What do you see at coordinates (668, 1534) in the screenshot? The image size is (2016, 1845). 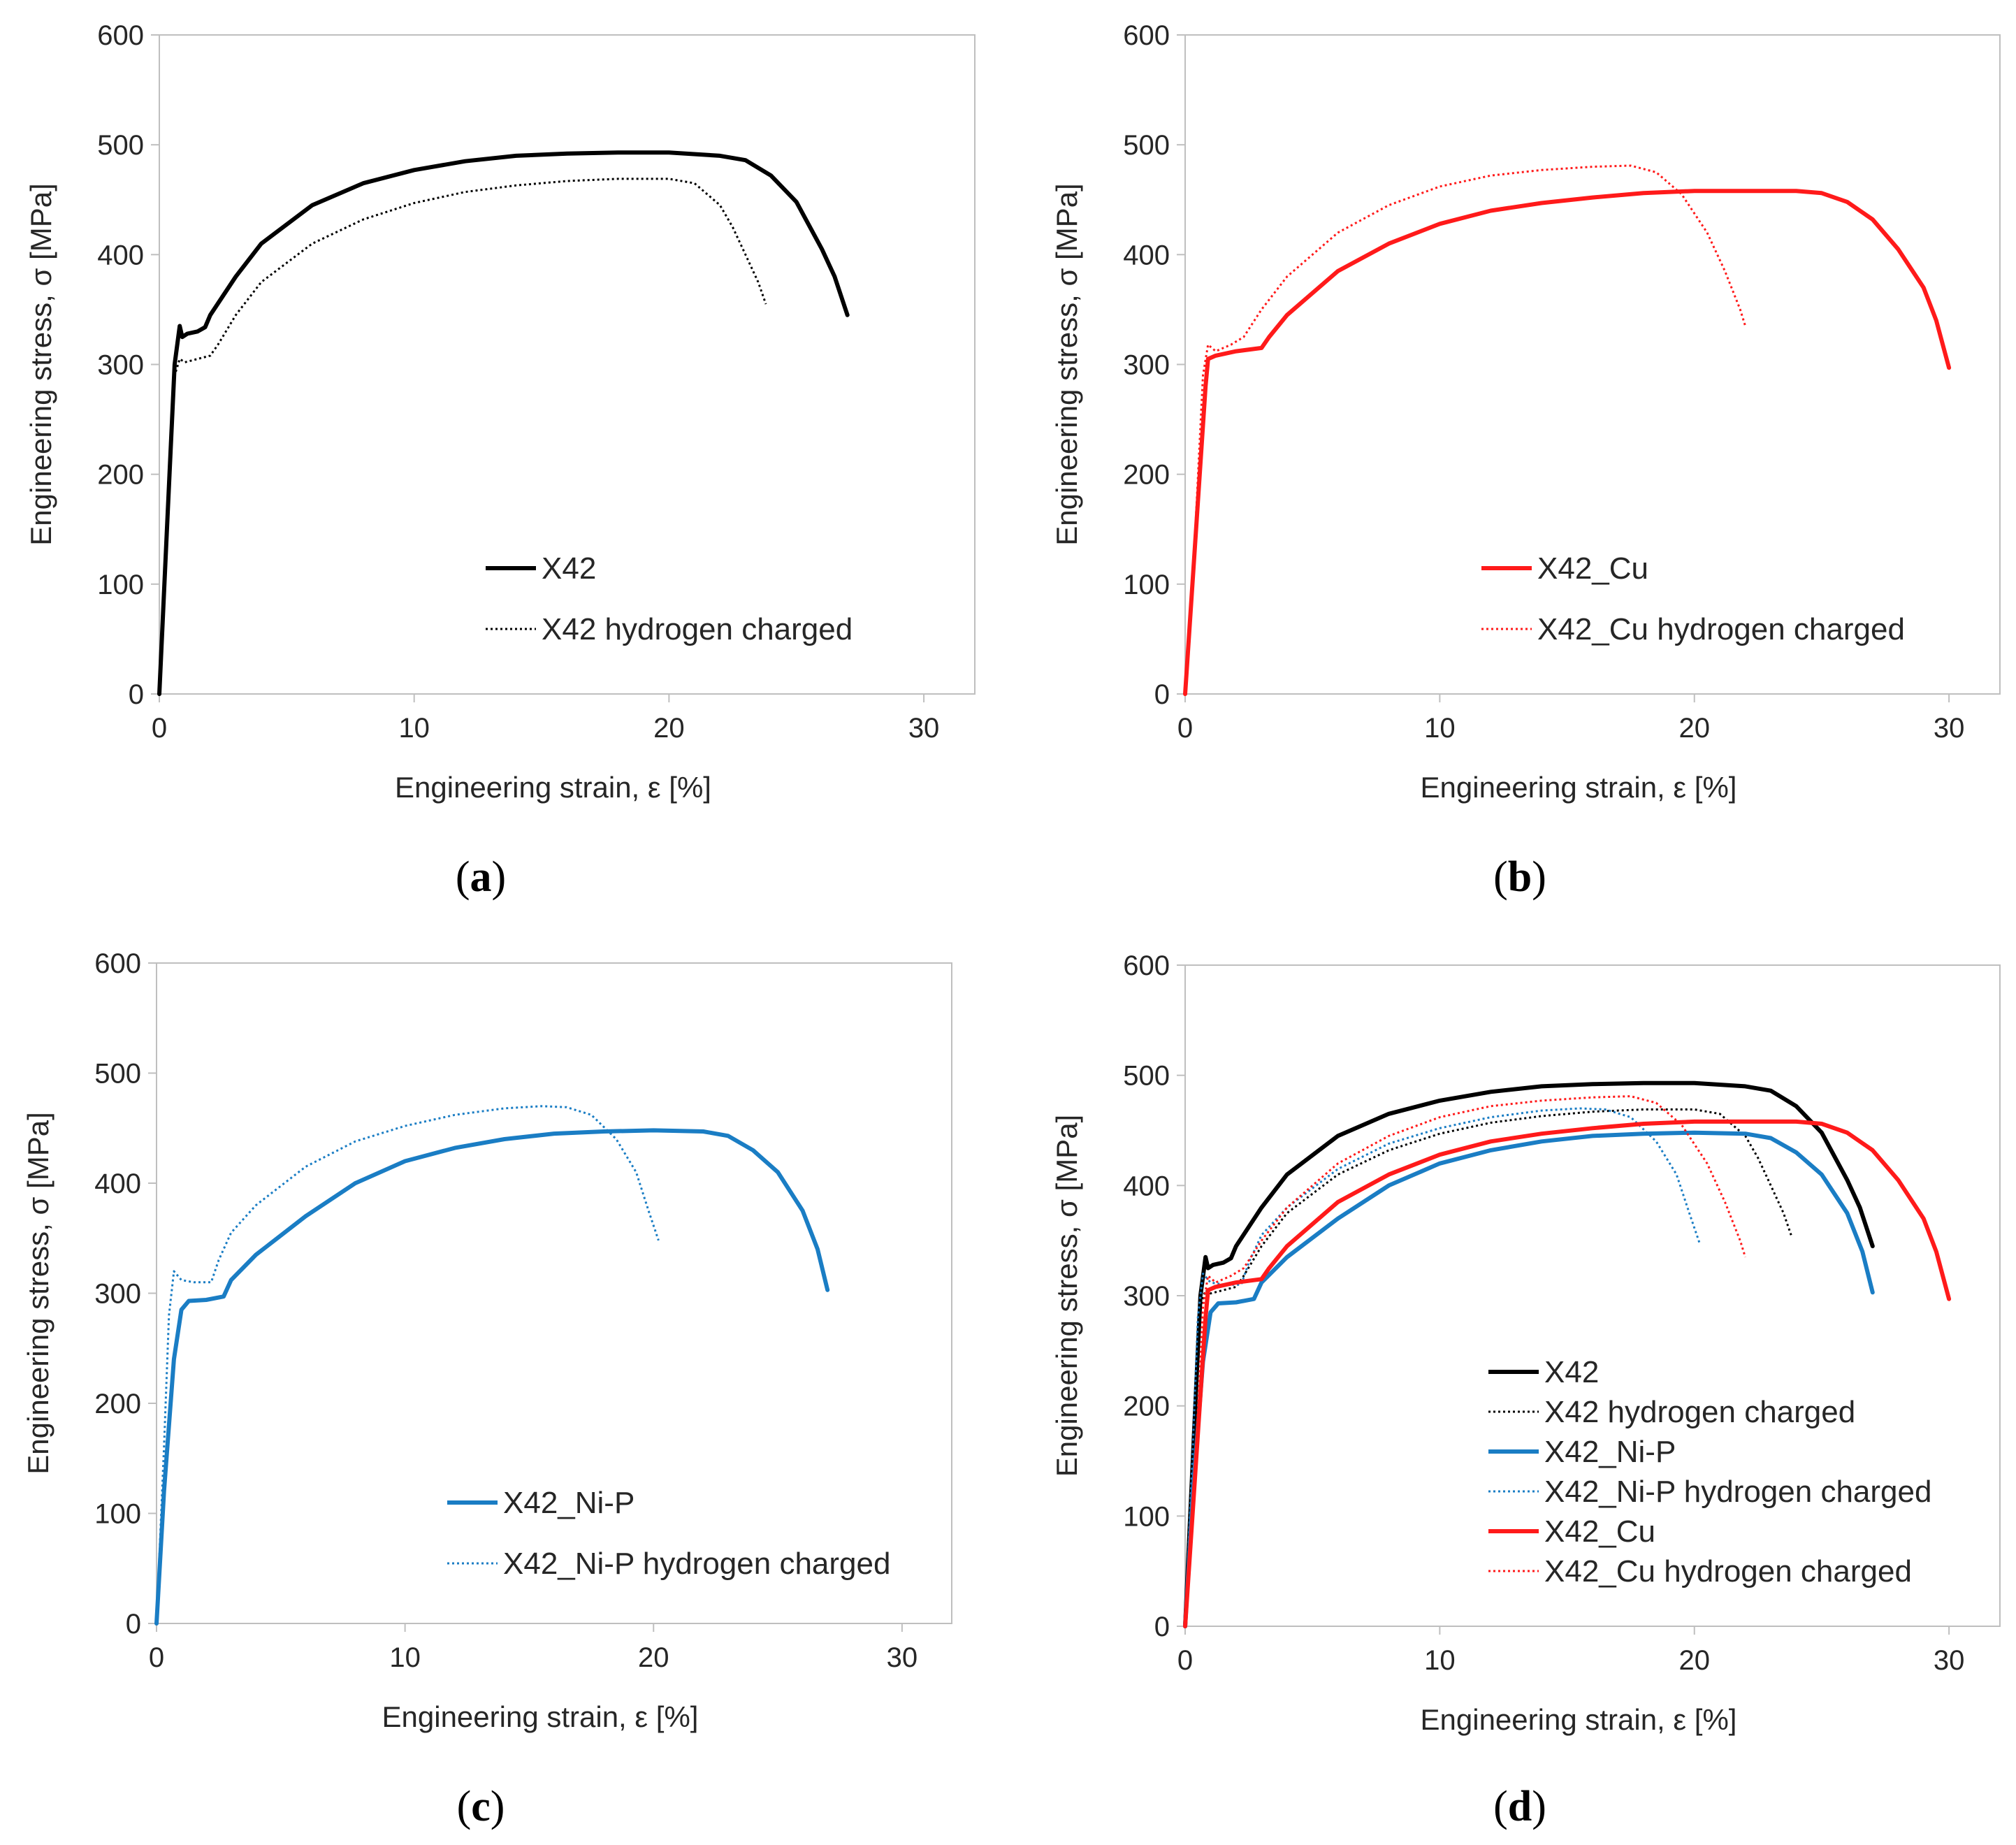 I see `legend: X42_Ni-P X42_Ni-P hydrogen charged` at bounding box center [668, 1534].